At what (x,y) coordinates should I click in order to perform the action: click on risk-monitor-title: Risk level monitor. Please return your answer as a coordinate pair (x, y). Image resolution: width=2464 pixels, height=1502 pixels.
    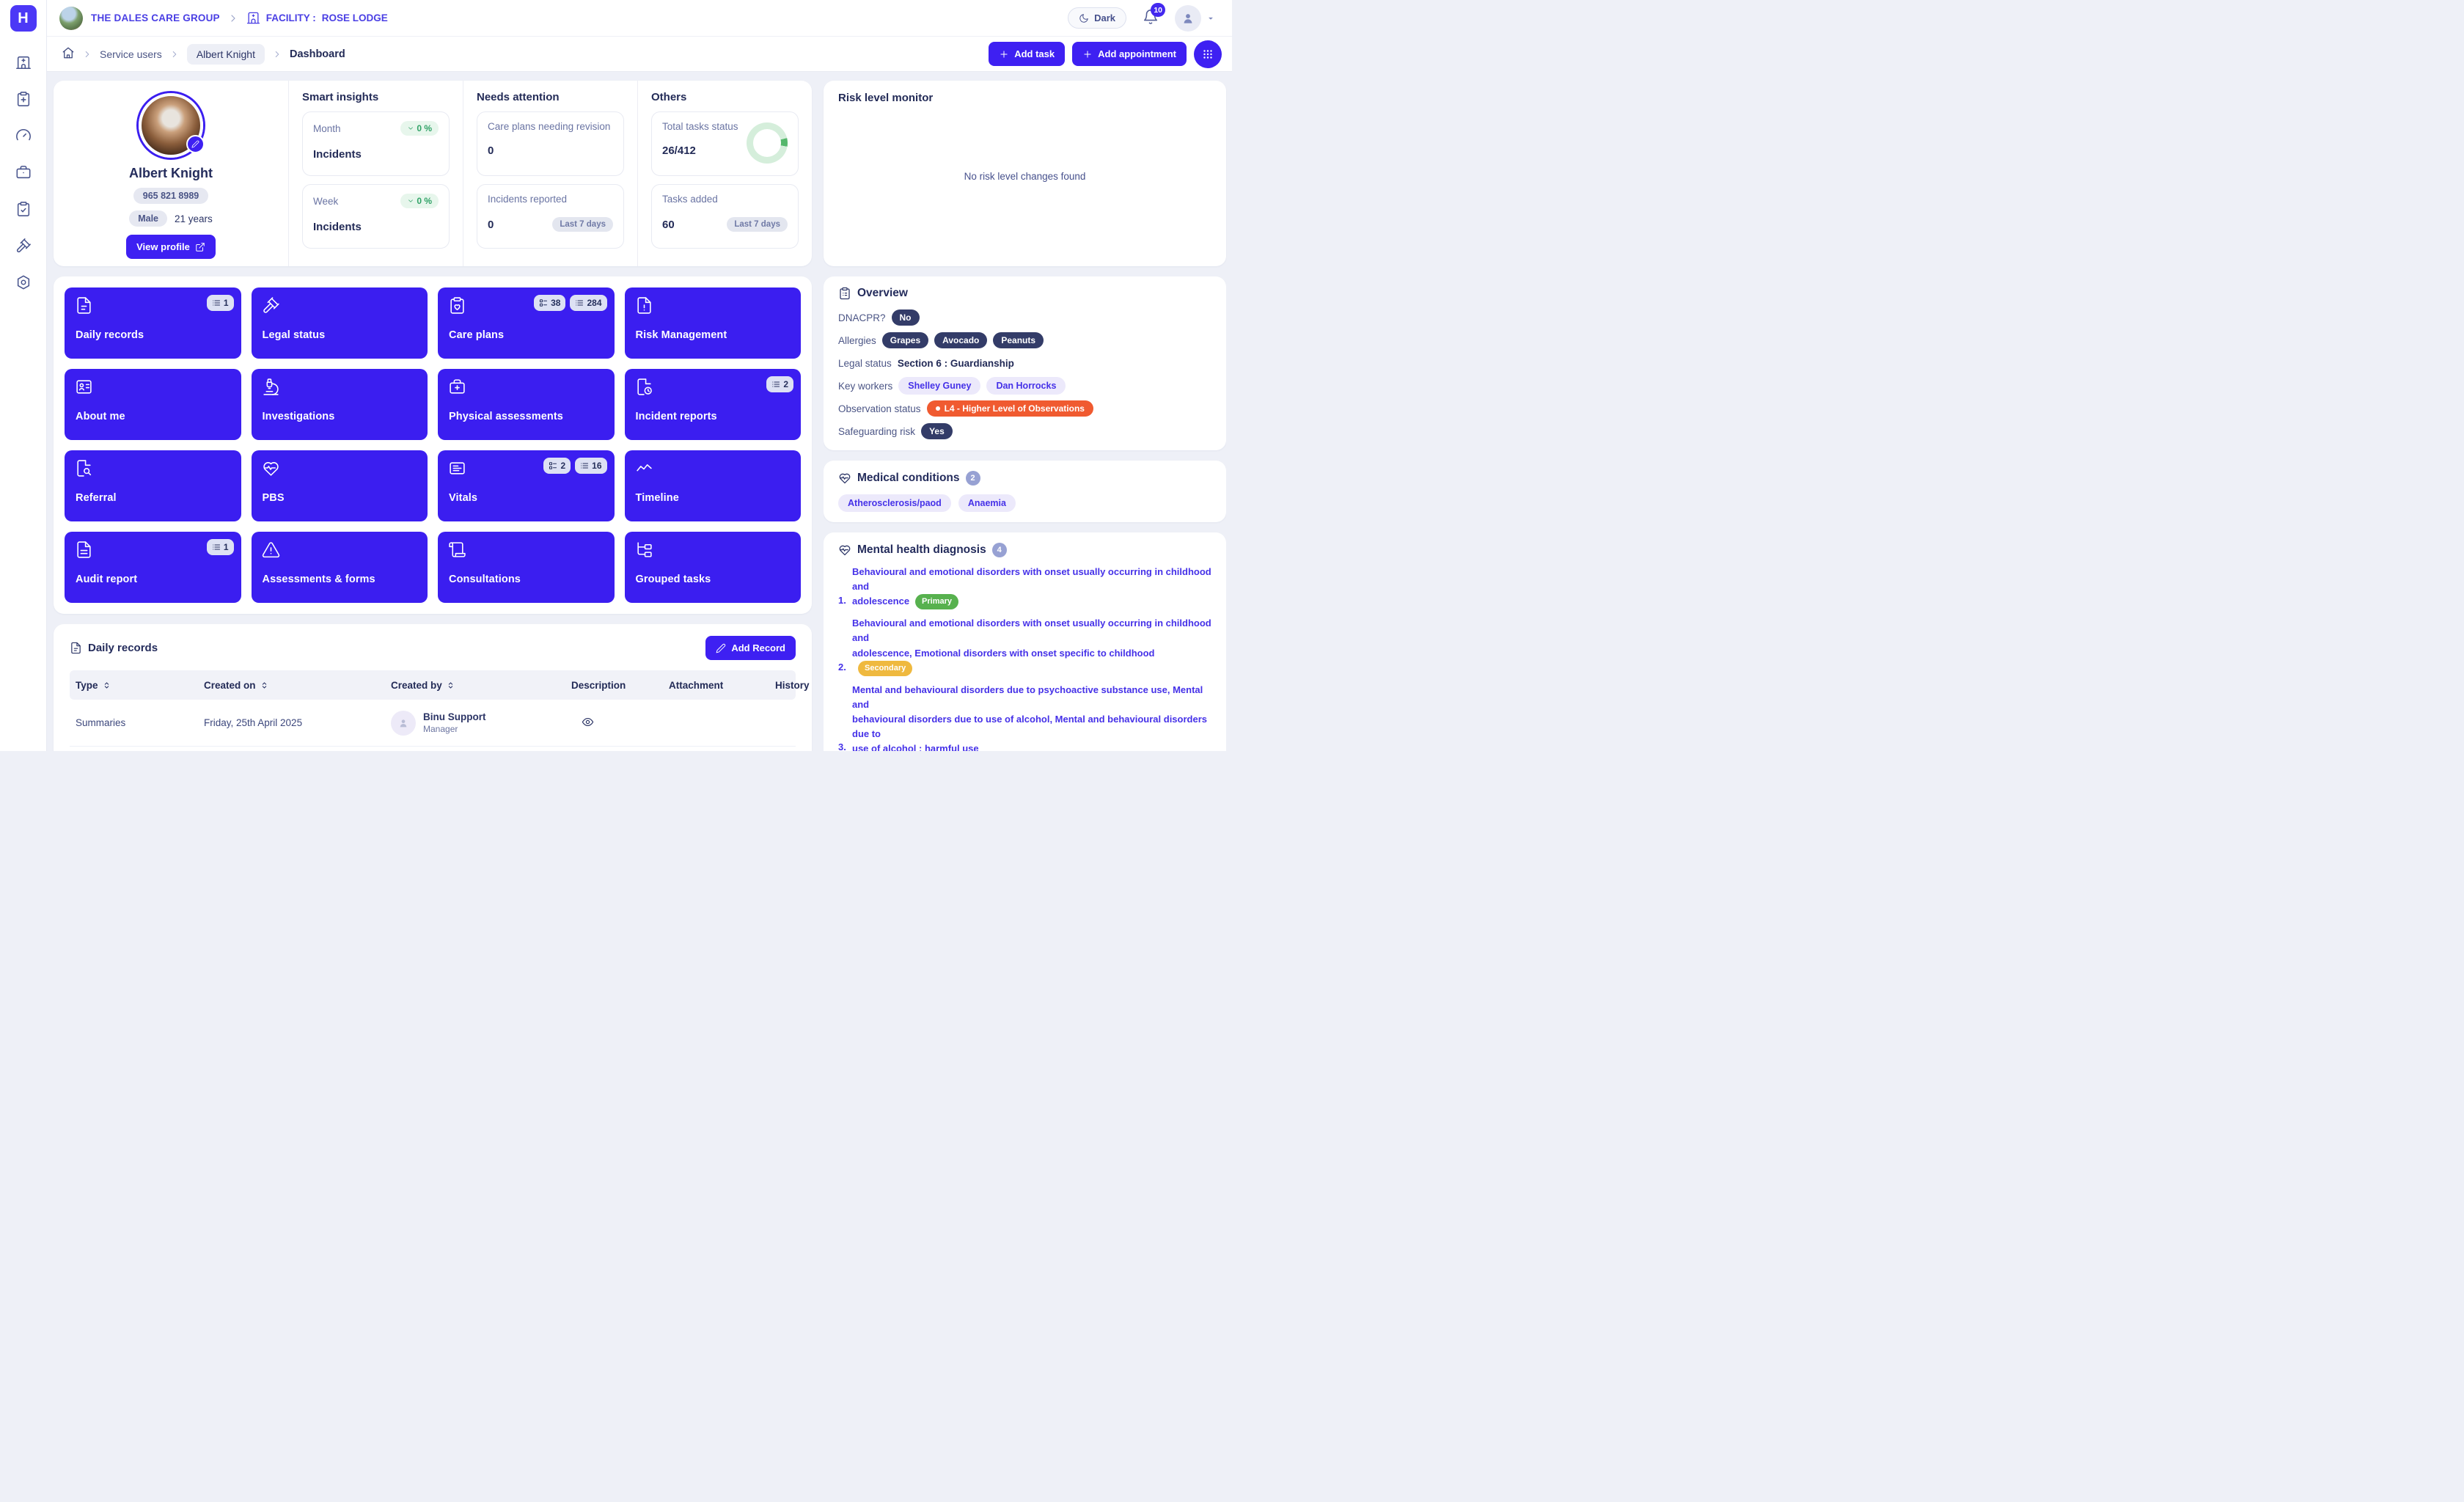
    Looking at the image, I should click on (886, 98).